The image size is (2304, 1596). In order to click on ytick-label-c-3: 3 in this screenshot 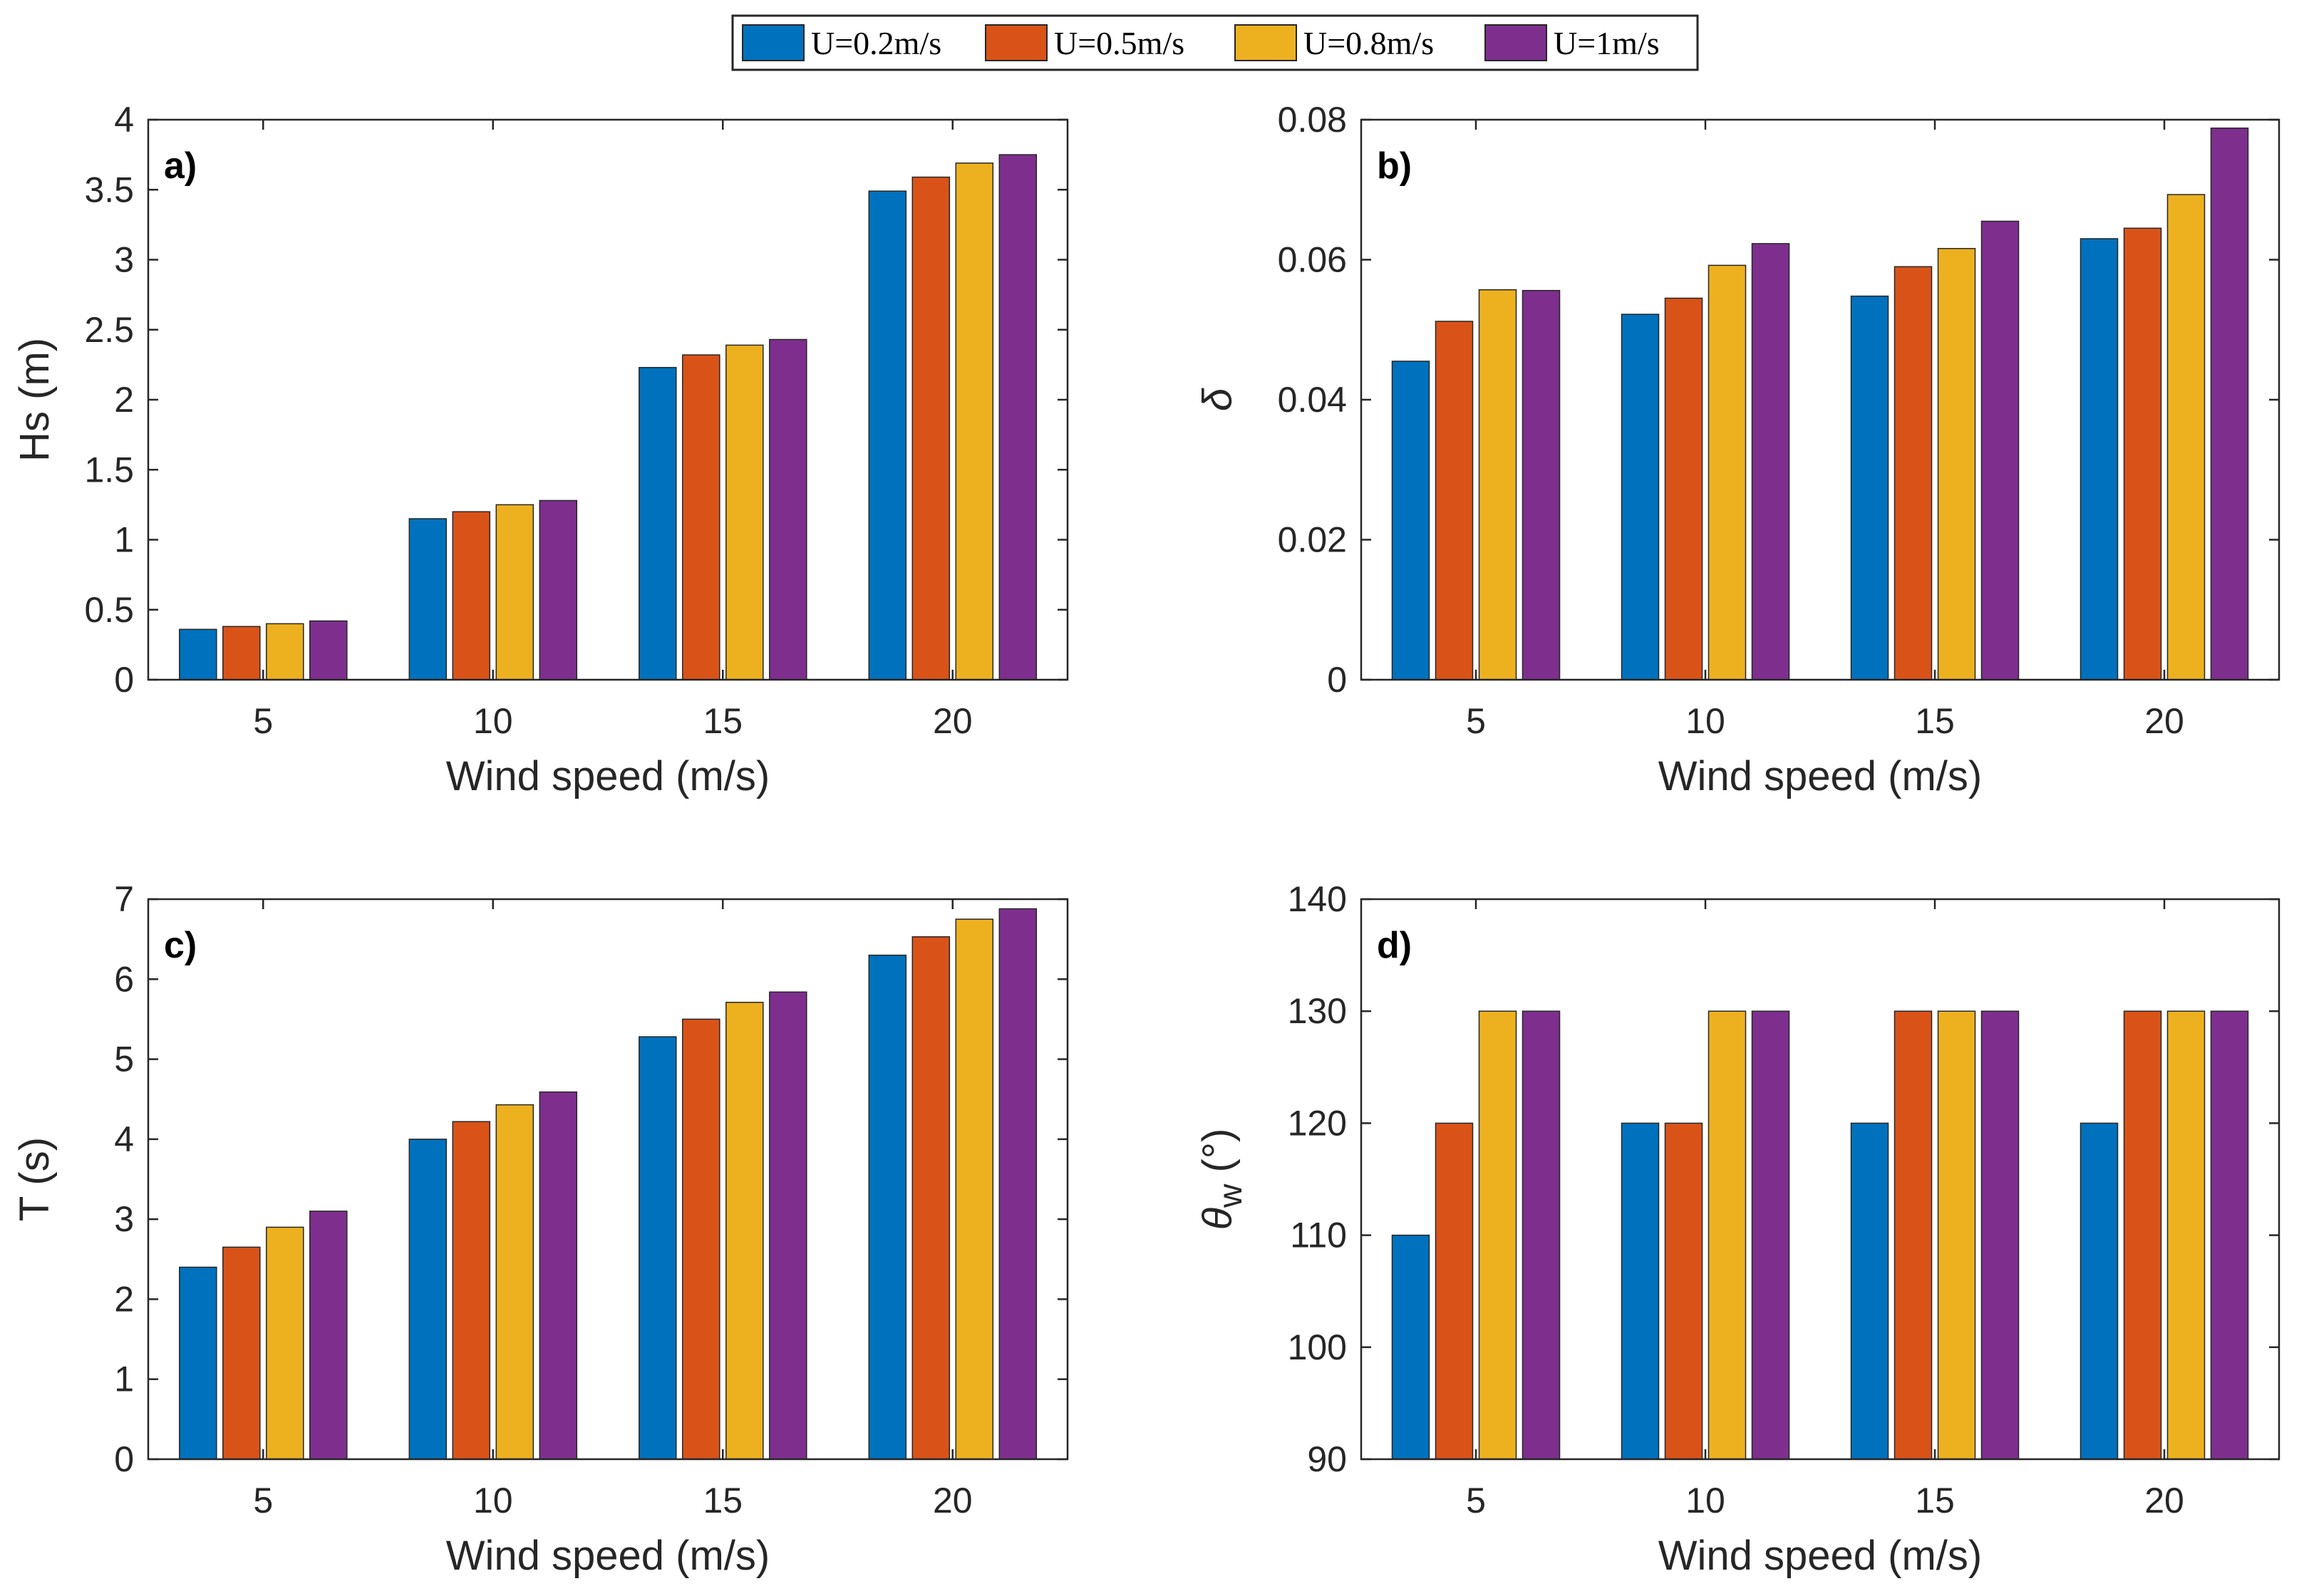, I will do `click(124, 1219)`.